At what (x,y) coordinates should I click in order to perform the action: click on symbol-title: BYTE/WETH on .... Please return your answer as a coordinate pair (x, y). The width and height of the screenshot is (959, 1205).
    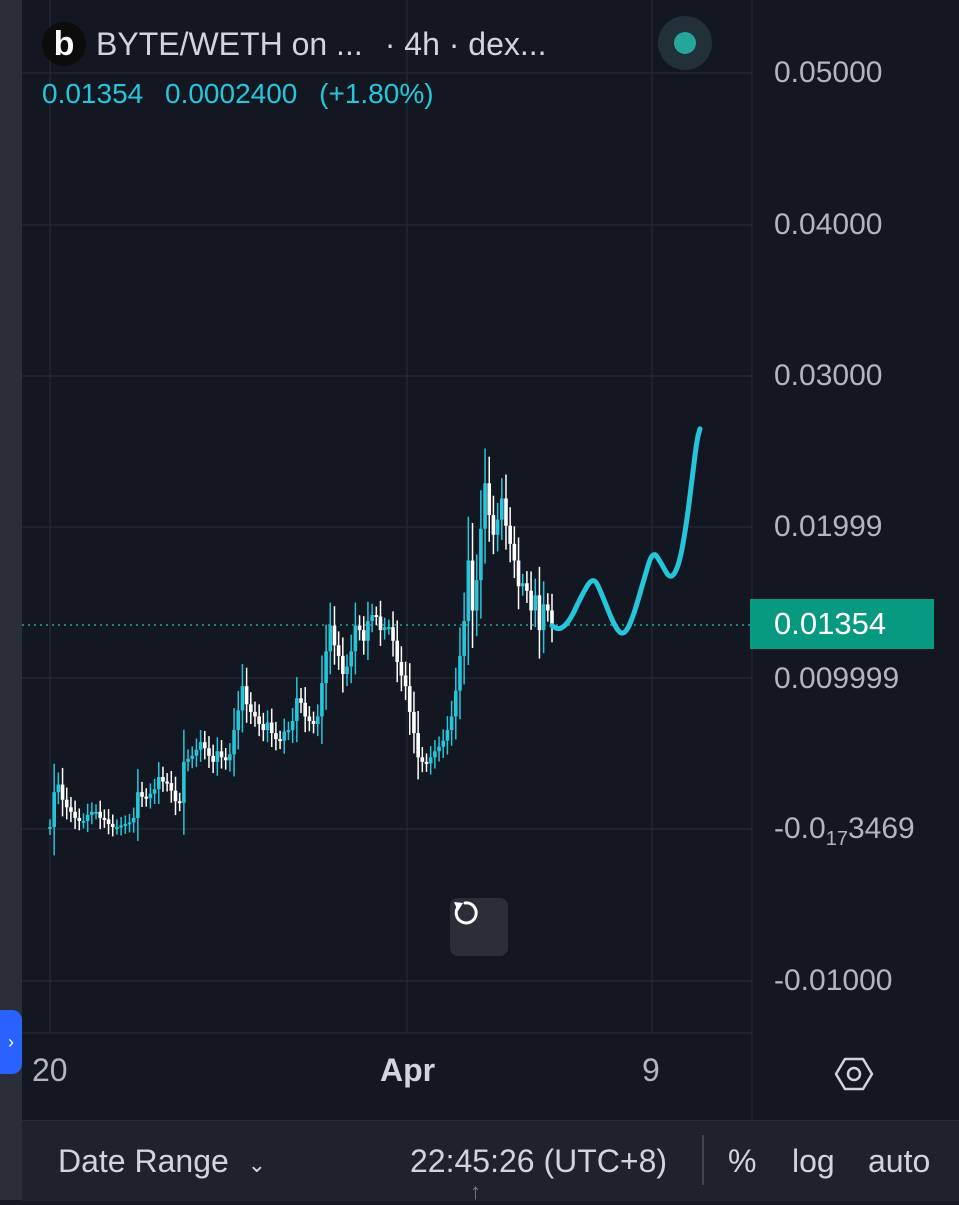
    Looking at the image, I should click on (229, 43).